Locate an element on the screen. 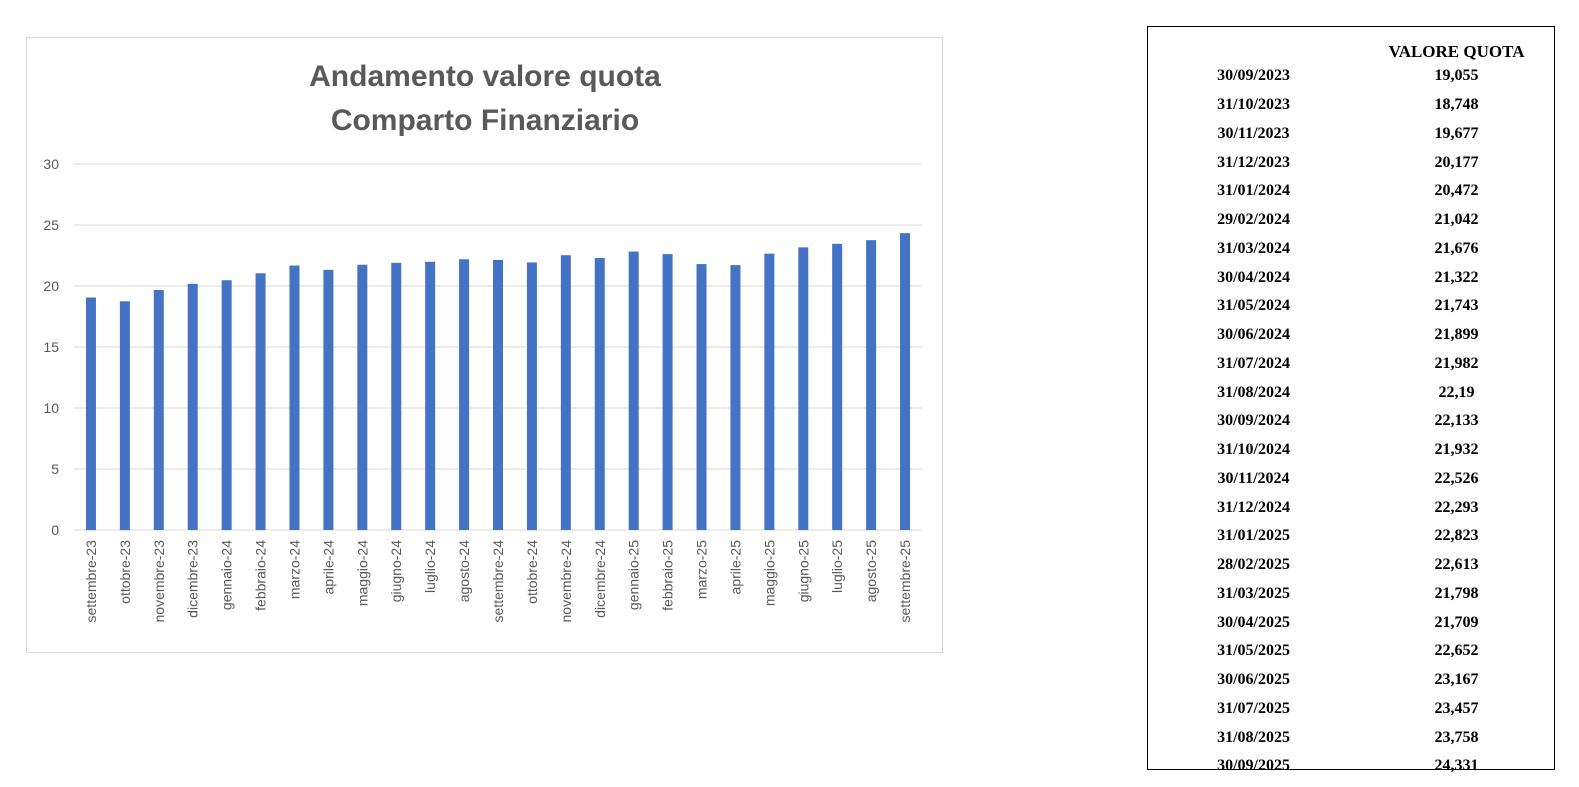 This screenshot has width=1579, height=787. x-tick-label: gennaio-24 is located at coordinates (227, 575).